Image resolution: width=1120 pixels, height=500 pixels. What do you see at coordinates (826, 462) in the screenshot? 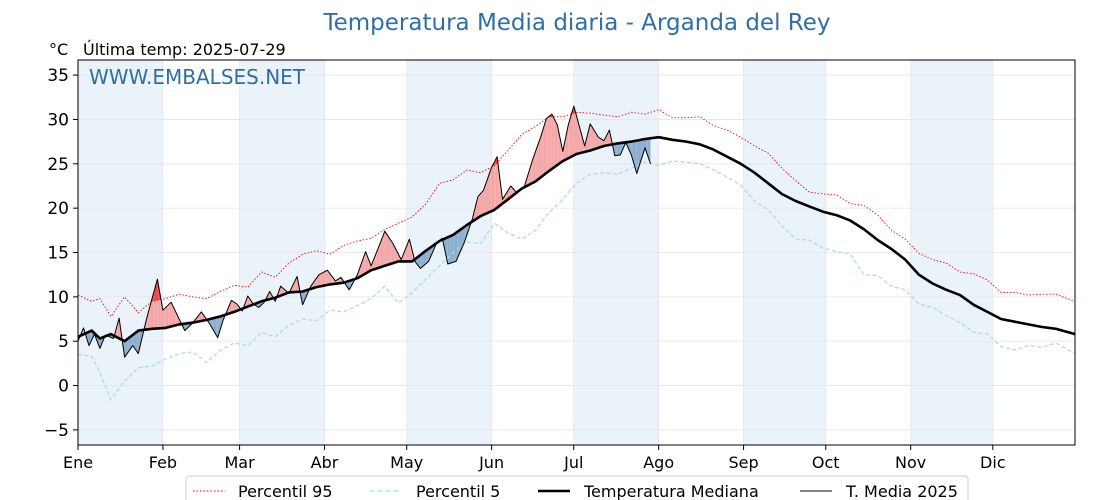
I see `x-tick-label: Oct` at bounding box center [826, 462].